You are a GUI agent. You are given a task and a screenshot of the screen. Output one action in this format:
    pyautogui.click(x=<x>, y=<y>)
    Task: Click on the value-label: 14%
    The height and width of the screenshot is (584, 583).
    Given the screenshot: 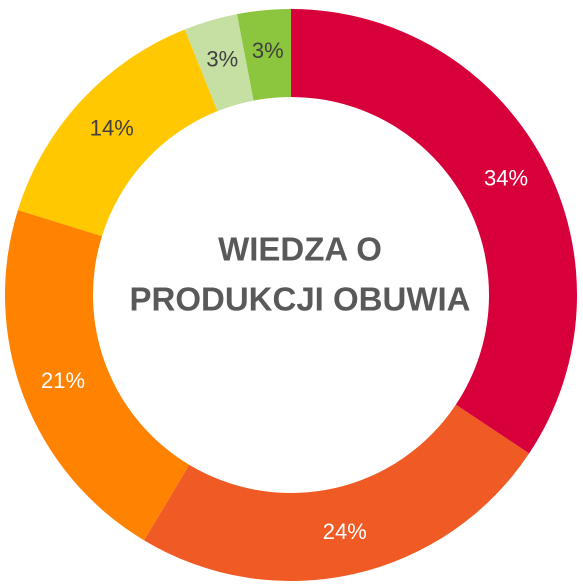 What is the action you would take?
    pyautogui.click(x=112, y=127)
    